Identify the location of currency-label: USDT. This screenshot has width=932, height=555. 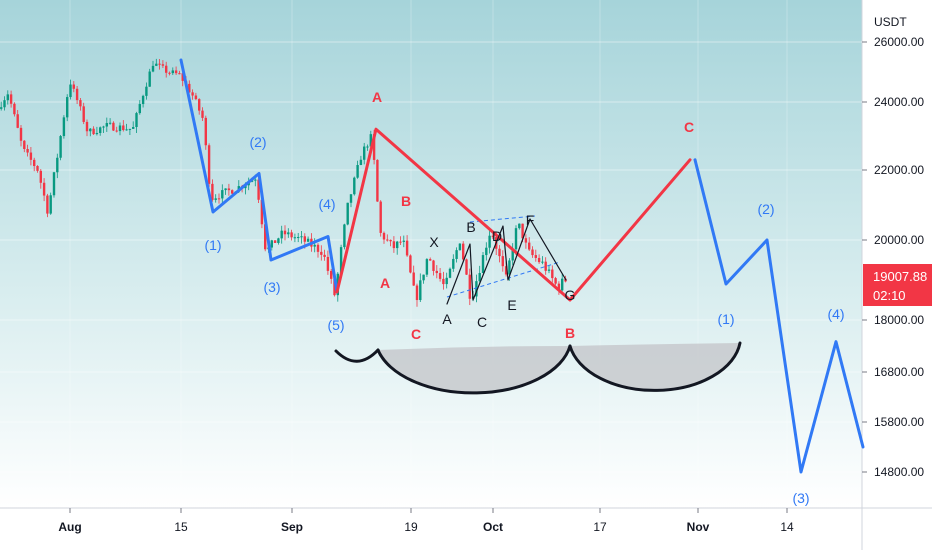
(890, 22).